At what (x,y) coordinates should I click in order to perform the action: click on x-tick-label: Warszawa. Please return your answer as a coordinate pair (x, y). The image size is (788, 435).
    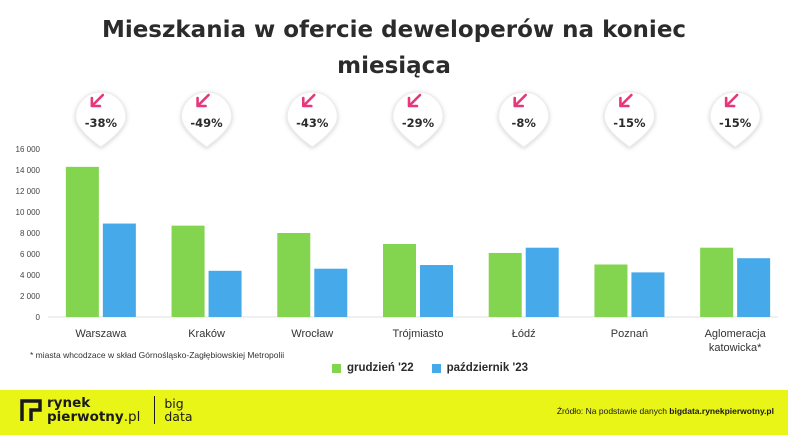
    Looking at the image, I should click on (101, 334).